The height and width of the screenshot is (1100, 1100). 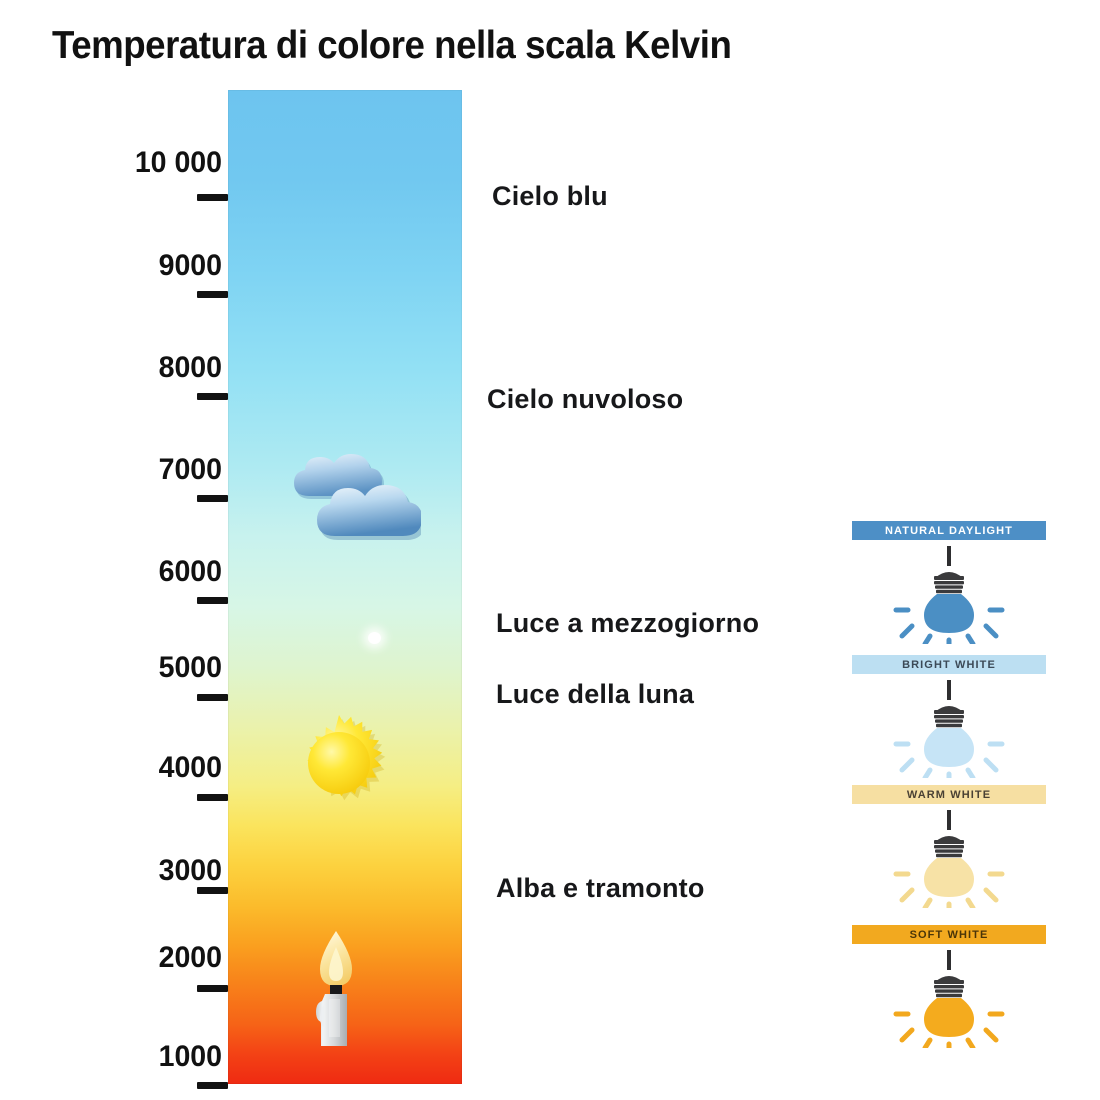 What do you see at coordinates (190, 957) in the screenshot?
I see `tick-label-2000: 2000` at bounding box center [190, 957].